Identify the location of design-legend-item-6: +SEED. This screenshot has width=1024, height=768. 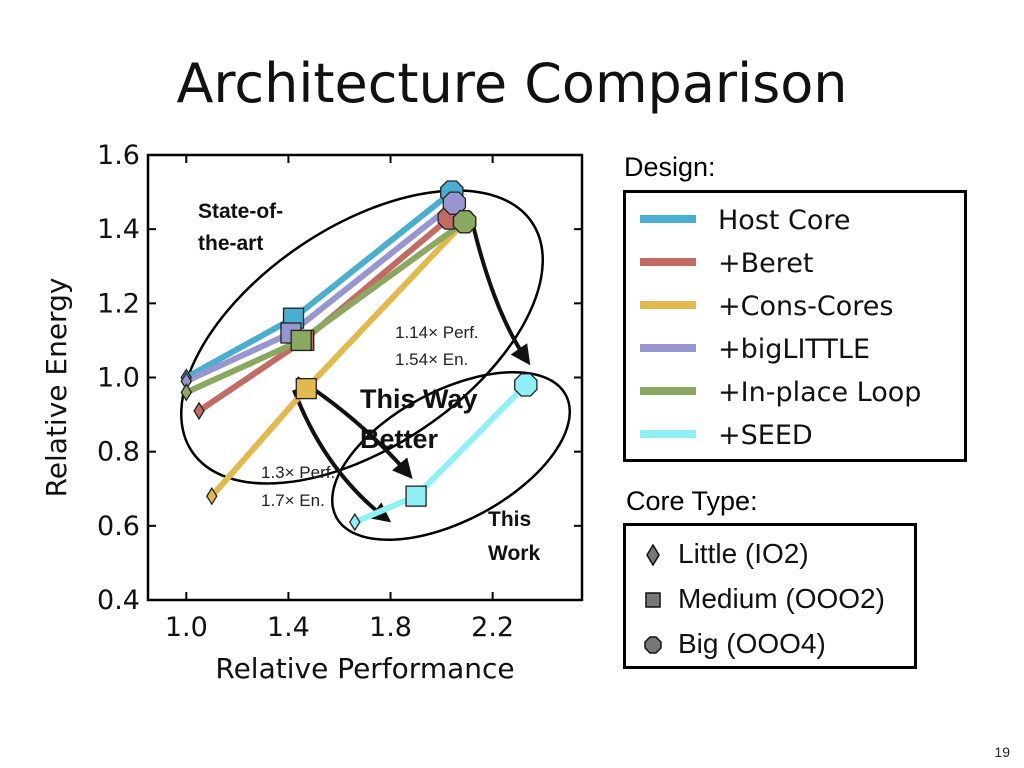
(795, 436).